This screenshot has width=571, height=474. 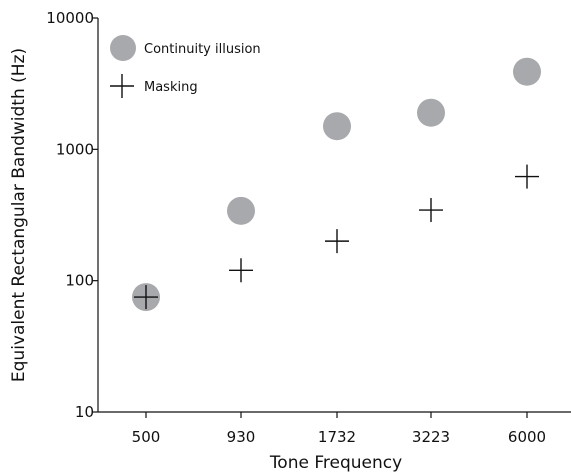 I want to click on x-tick-label: 500, so click(x=146, y=437).